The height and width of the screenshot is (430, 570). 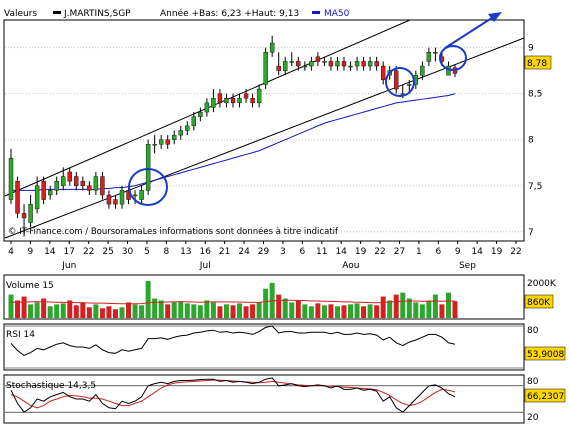 What do you see at coordinates (57, 12) in the screenshot?
I see `series-legend-swatch` at bounding box center [57, 12].